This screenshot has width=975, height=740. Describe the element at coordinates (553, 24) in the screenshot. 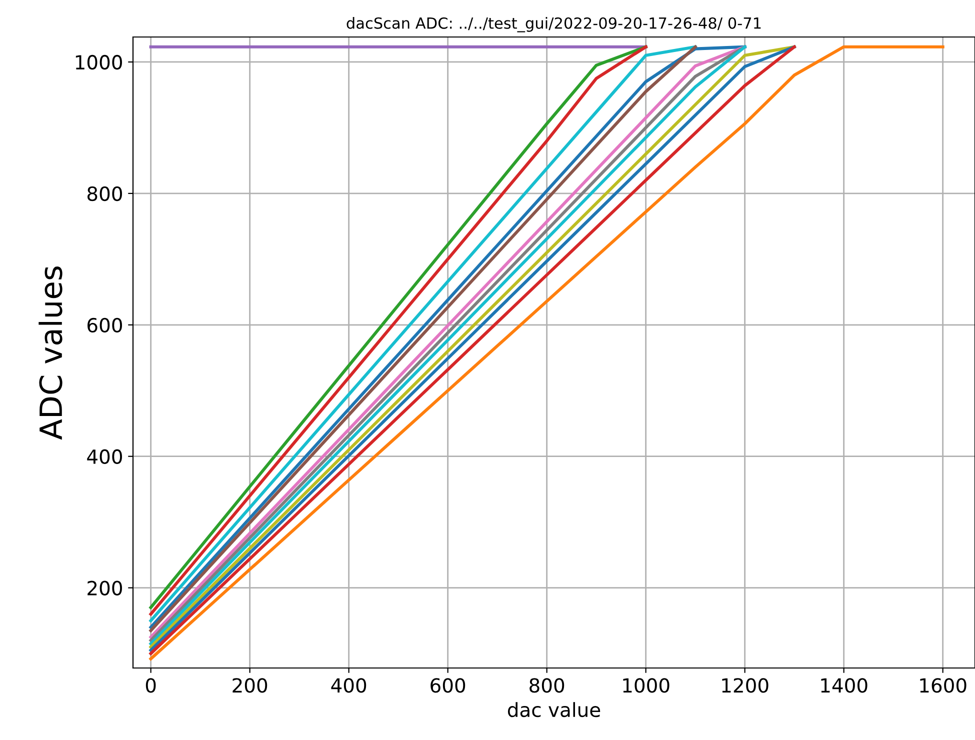

I see `chart-title: dacScan ADC: ../../test_gui/2022-09-20-17-26-48/ 0-71` at that location.